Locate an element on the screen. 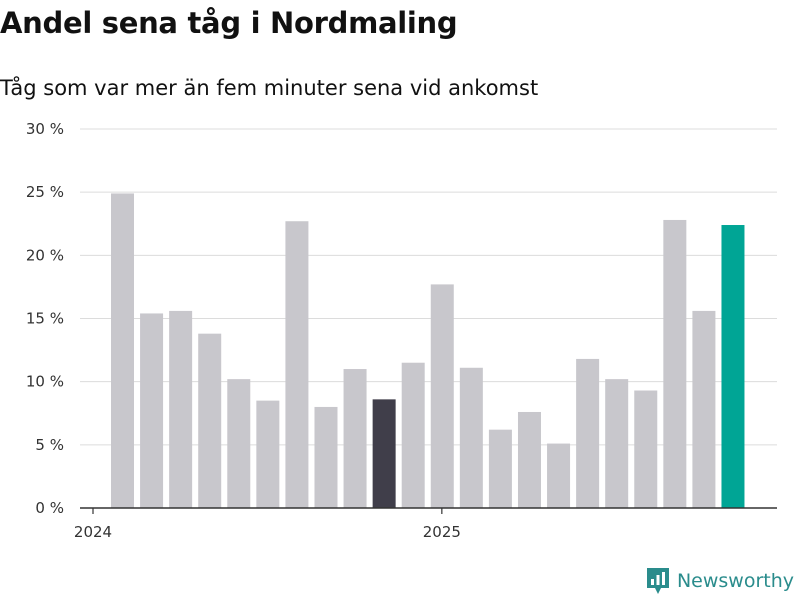 The height and width of the screenshot is (600, 800). brand-logo: Newsworthy is located at coordinates (719, 581).